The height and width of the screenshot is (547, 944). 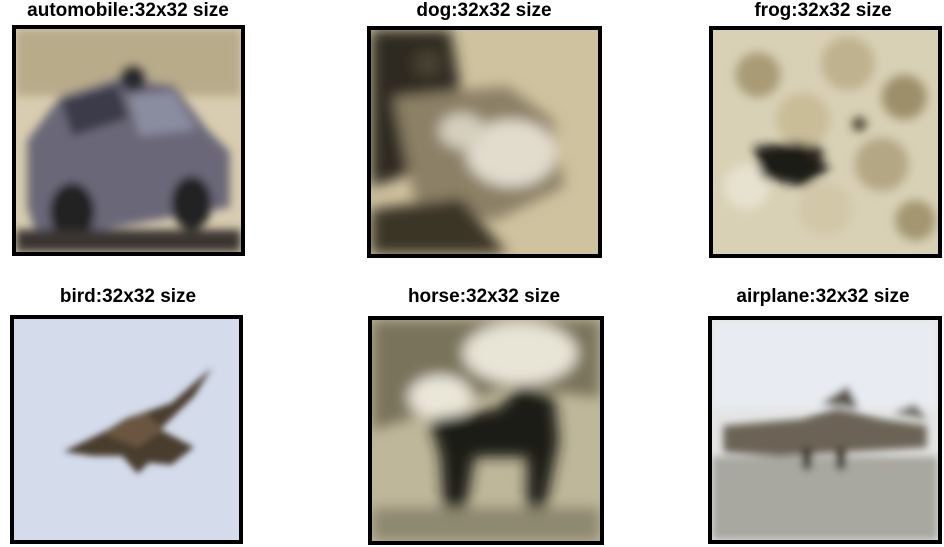 I want to click on automobile-image, so click(x=128, y=140).